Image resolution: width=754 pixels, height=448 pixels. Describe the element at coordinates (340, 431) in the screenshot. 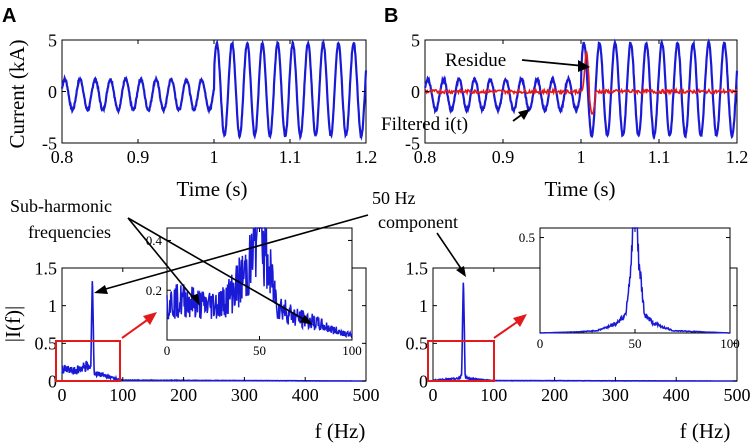

I see `a-spectrum-xlabel: f (Hz)` at that location.